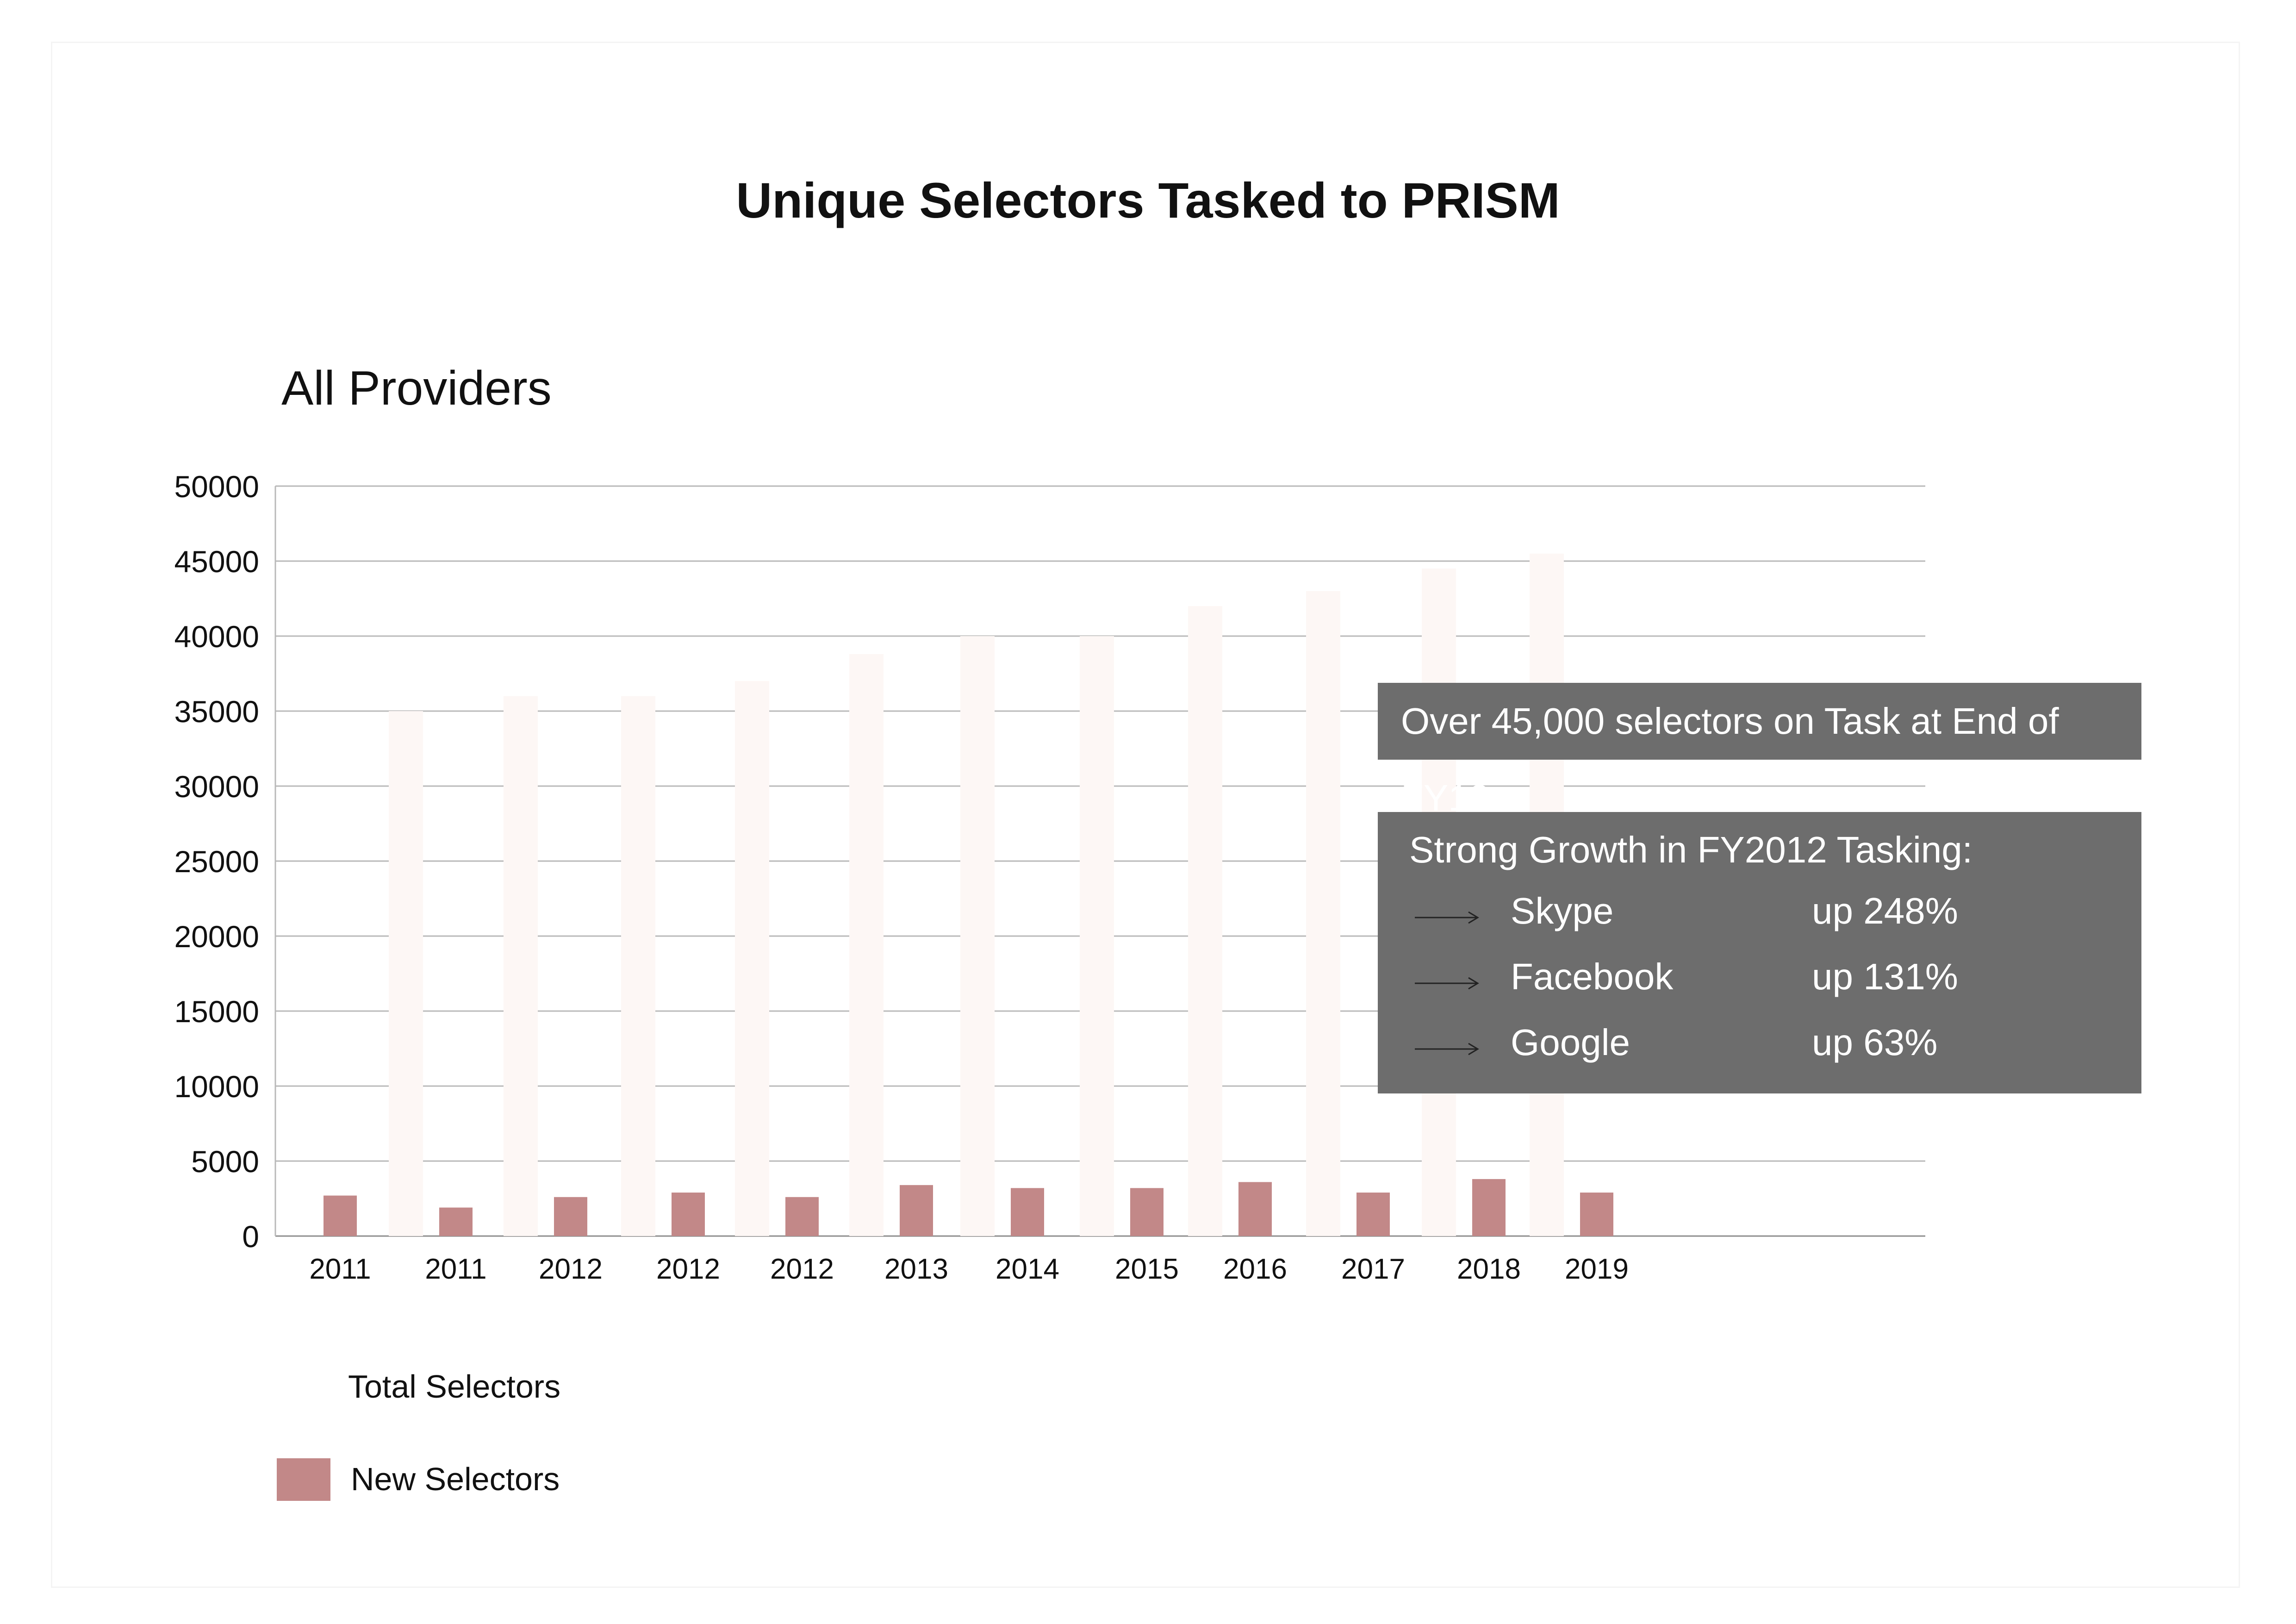 The width and height of the screenshot is (2296, 1624). I want to click on y-tick-label: 35000, so click(216, 711).